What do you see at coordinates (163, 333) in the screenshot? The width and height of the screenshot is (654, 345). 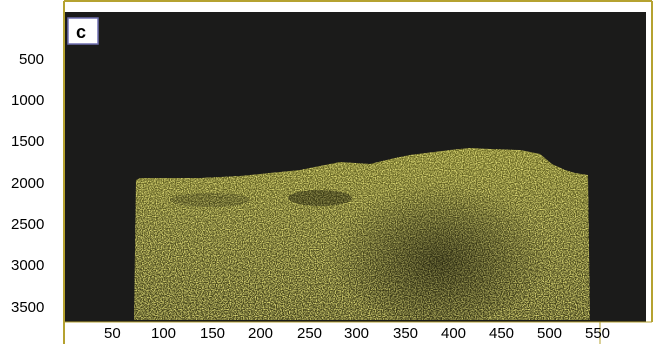 I see `x-tick: 100` at bounding box center [163, 333].